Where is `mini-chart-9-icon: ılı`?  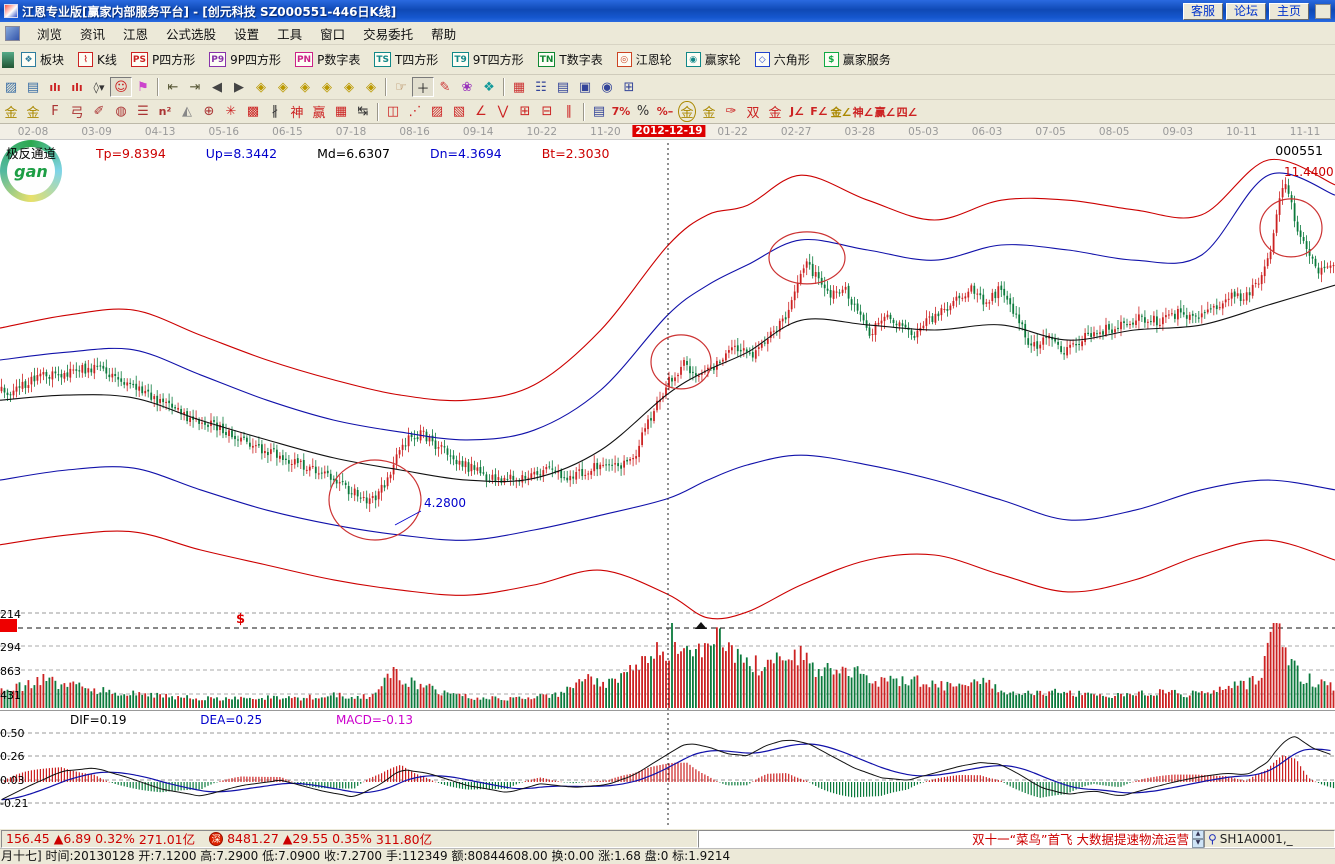
mini-chart-9-icon: ılı is located at coordinates (77, 87).